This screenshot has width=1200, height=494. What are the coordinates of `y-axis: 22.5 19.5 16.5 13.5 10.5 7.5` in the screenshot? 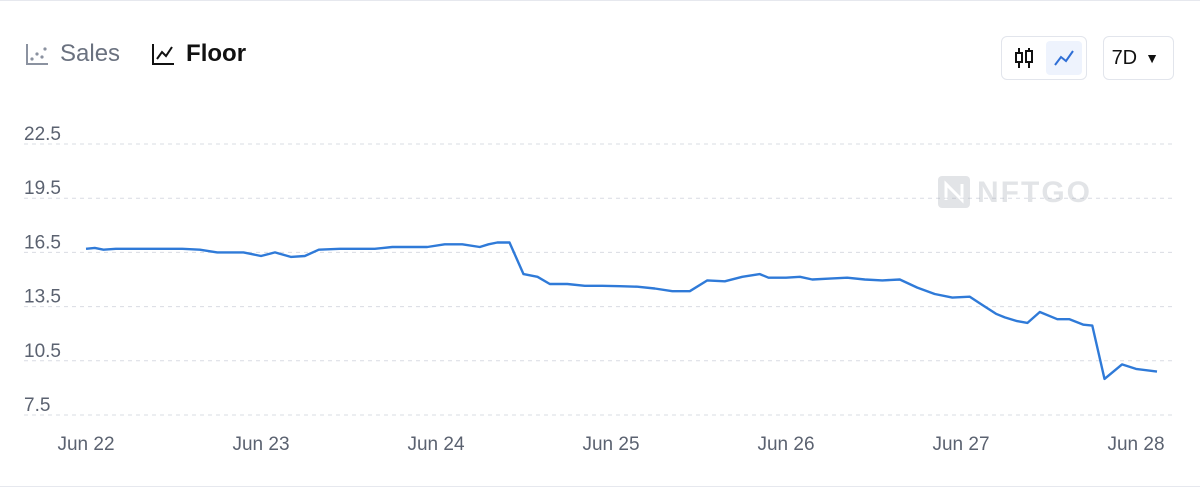 It's located at (42, 270).